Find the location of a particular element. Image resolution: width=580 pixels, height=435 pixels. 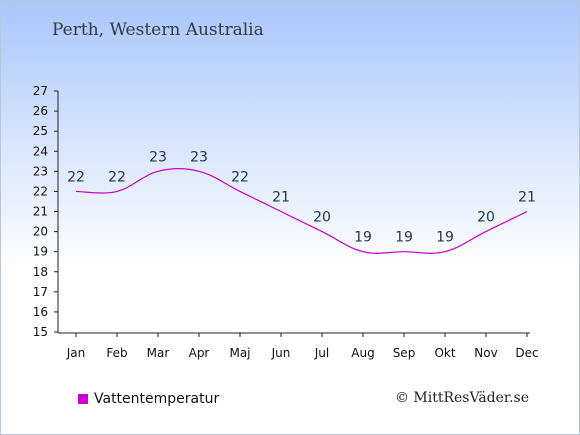

x-tick-label: Okt is located at coordinates (444, 353).